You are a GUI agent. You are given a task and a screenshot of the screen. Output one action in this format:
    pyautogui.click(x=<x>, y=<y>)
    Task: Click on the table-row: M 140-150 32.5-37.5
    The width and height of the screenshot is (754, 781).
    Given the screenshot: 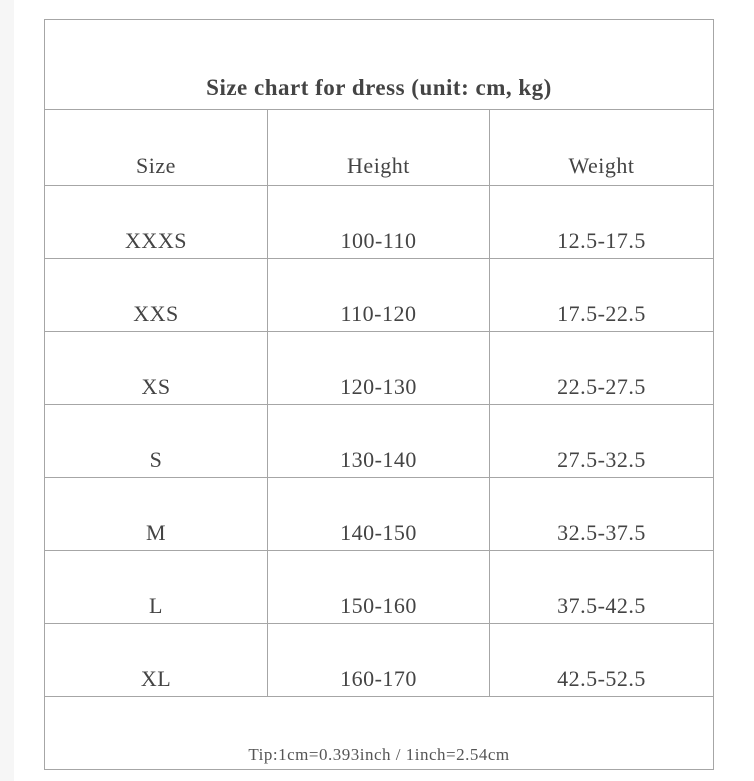 What is the action you would take?
    pyautogui.click(x=379, y=514)
    